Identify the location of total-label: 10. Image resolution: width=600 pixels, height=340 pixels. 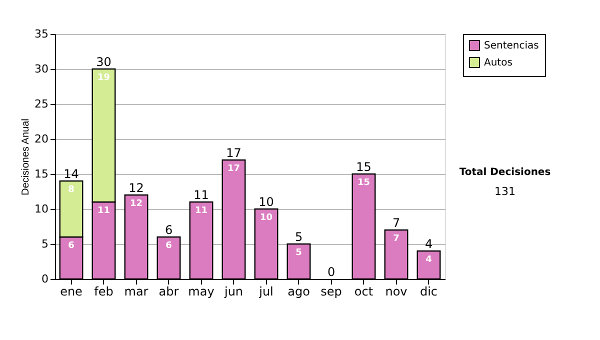
(266, 202).